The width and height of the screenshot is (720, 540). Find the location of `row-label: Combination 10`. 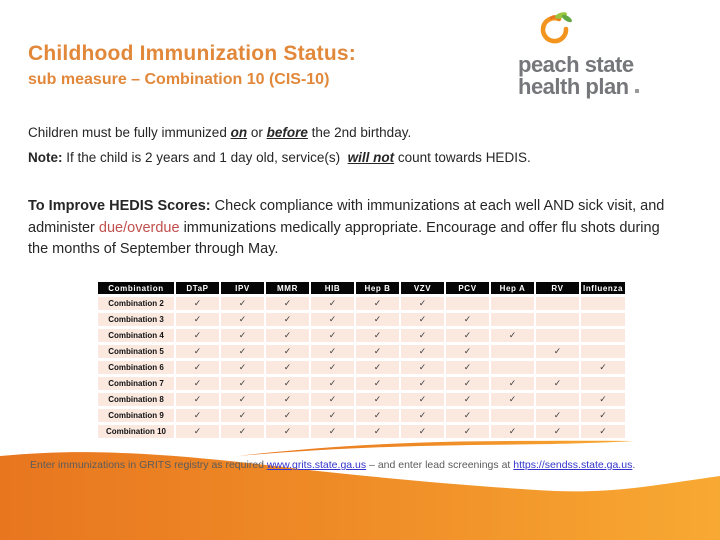

row-label: Combination 10 is located at coordinates (136, 431).